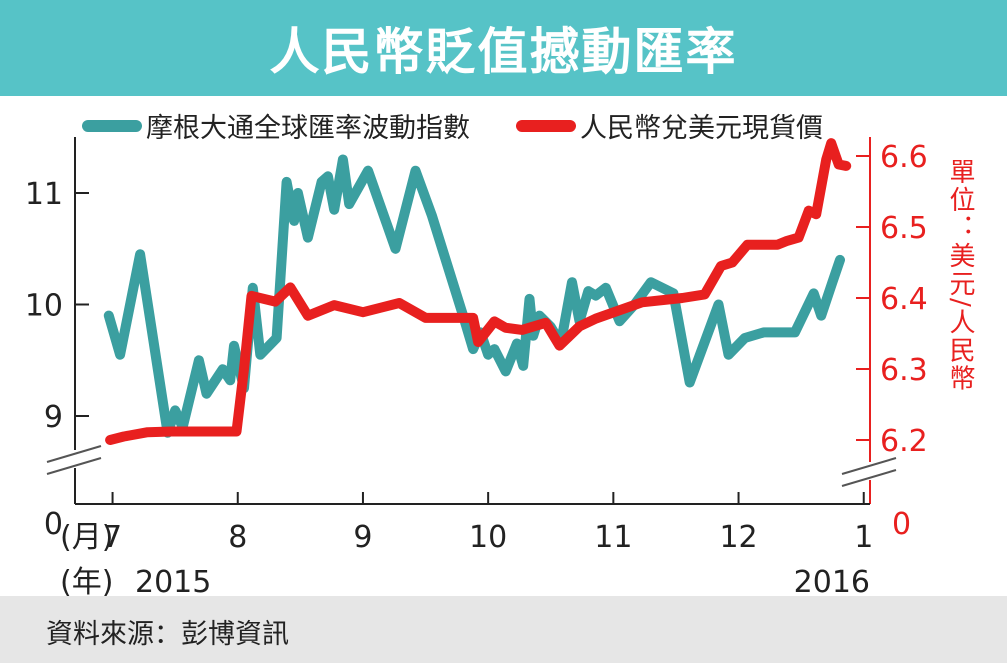 Image resolution: width=1007 pixels, height=663 pixels. Describe the element at coordinates (904, 228) in the screenshot. I see `right-tick-label: 6.5` at that location.